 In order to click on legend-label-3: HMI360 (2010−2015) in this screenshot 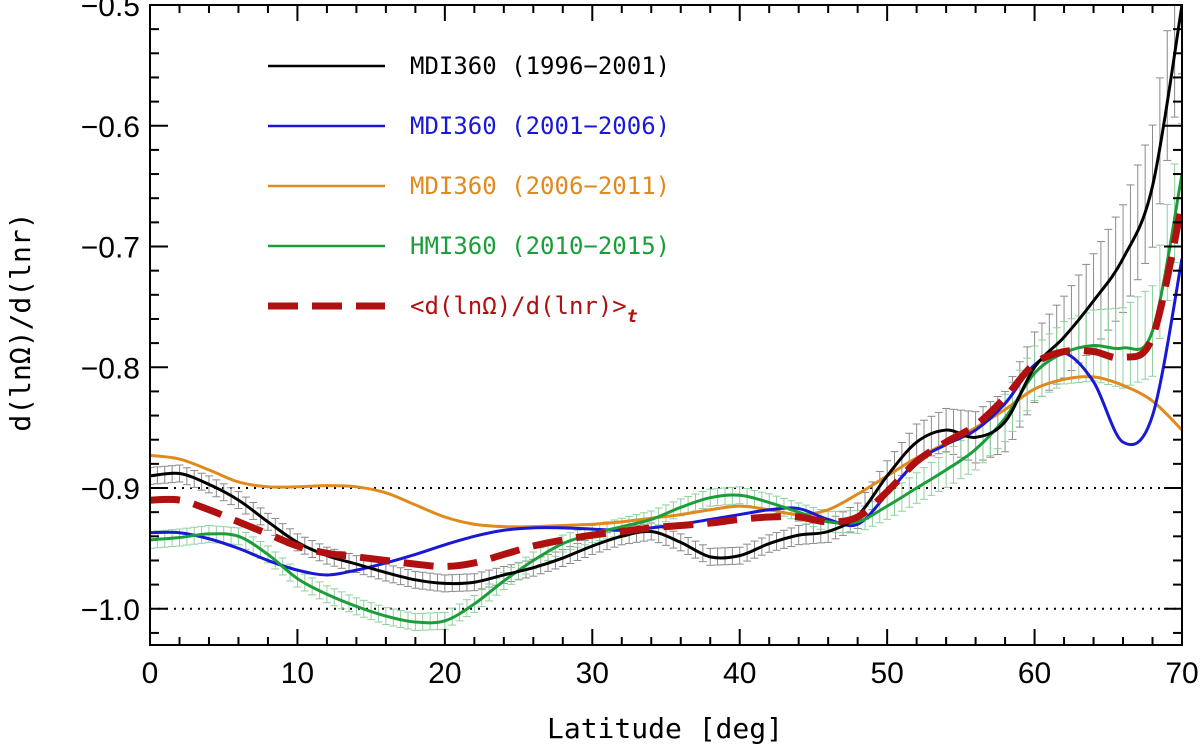, I will do `click(540, 246)`.